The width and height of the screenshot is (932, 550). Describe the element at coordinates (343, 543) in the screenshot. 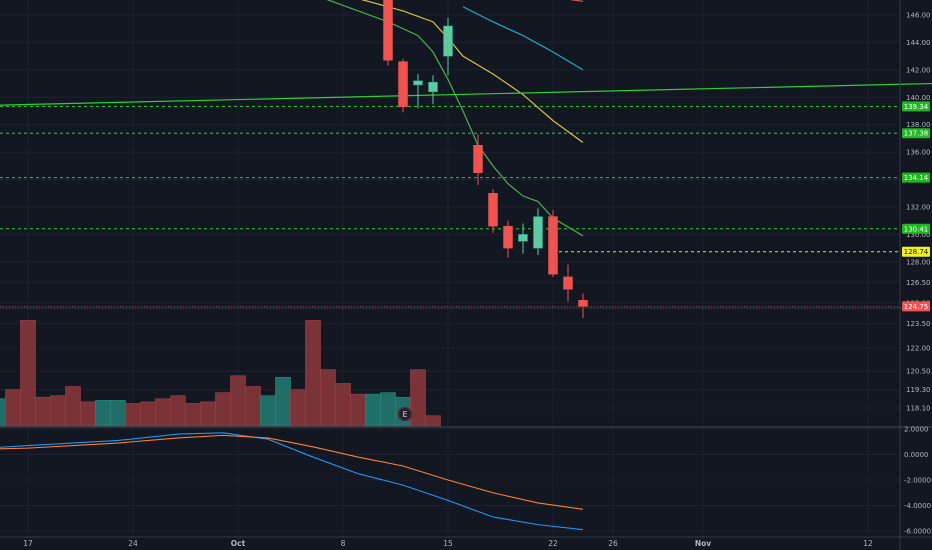

I see `time-tick-label: 8` at that location.